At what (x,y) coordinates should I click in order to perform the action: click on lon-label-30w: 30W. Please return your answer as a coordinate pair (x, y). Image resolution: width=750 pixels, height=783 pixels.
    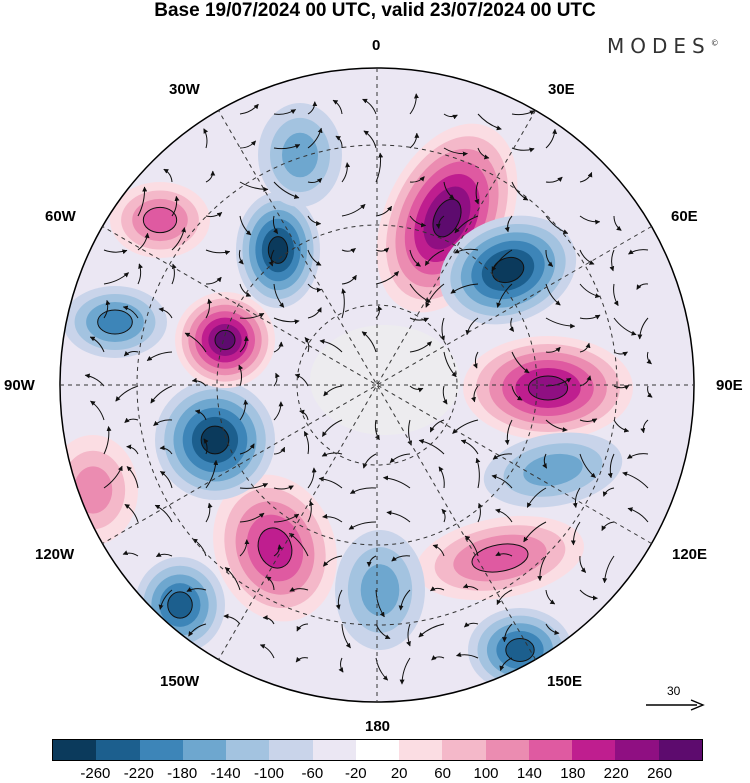
    Looking at the image, I should click on (184, 89).